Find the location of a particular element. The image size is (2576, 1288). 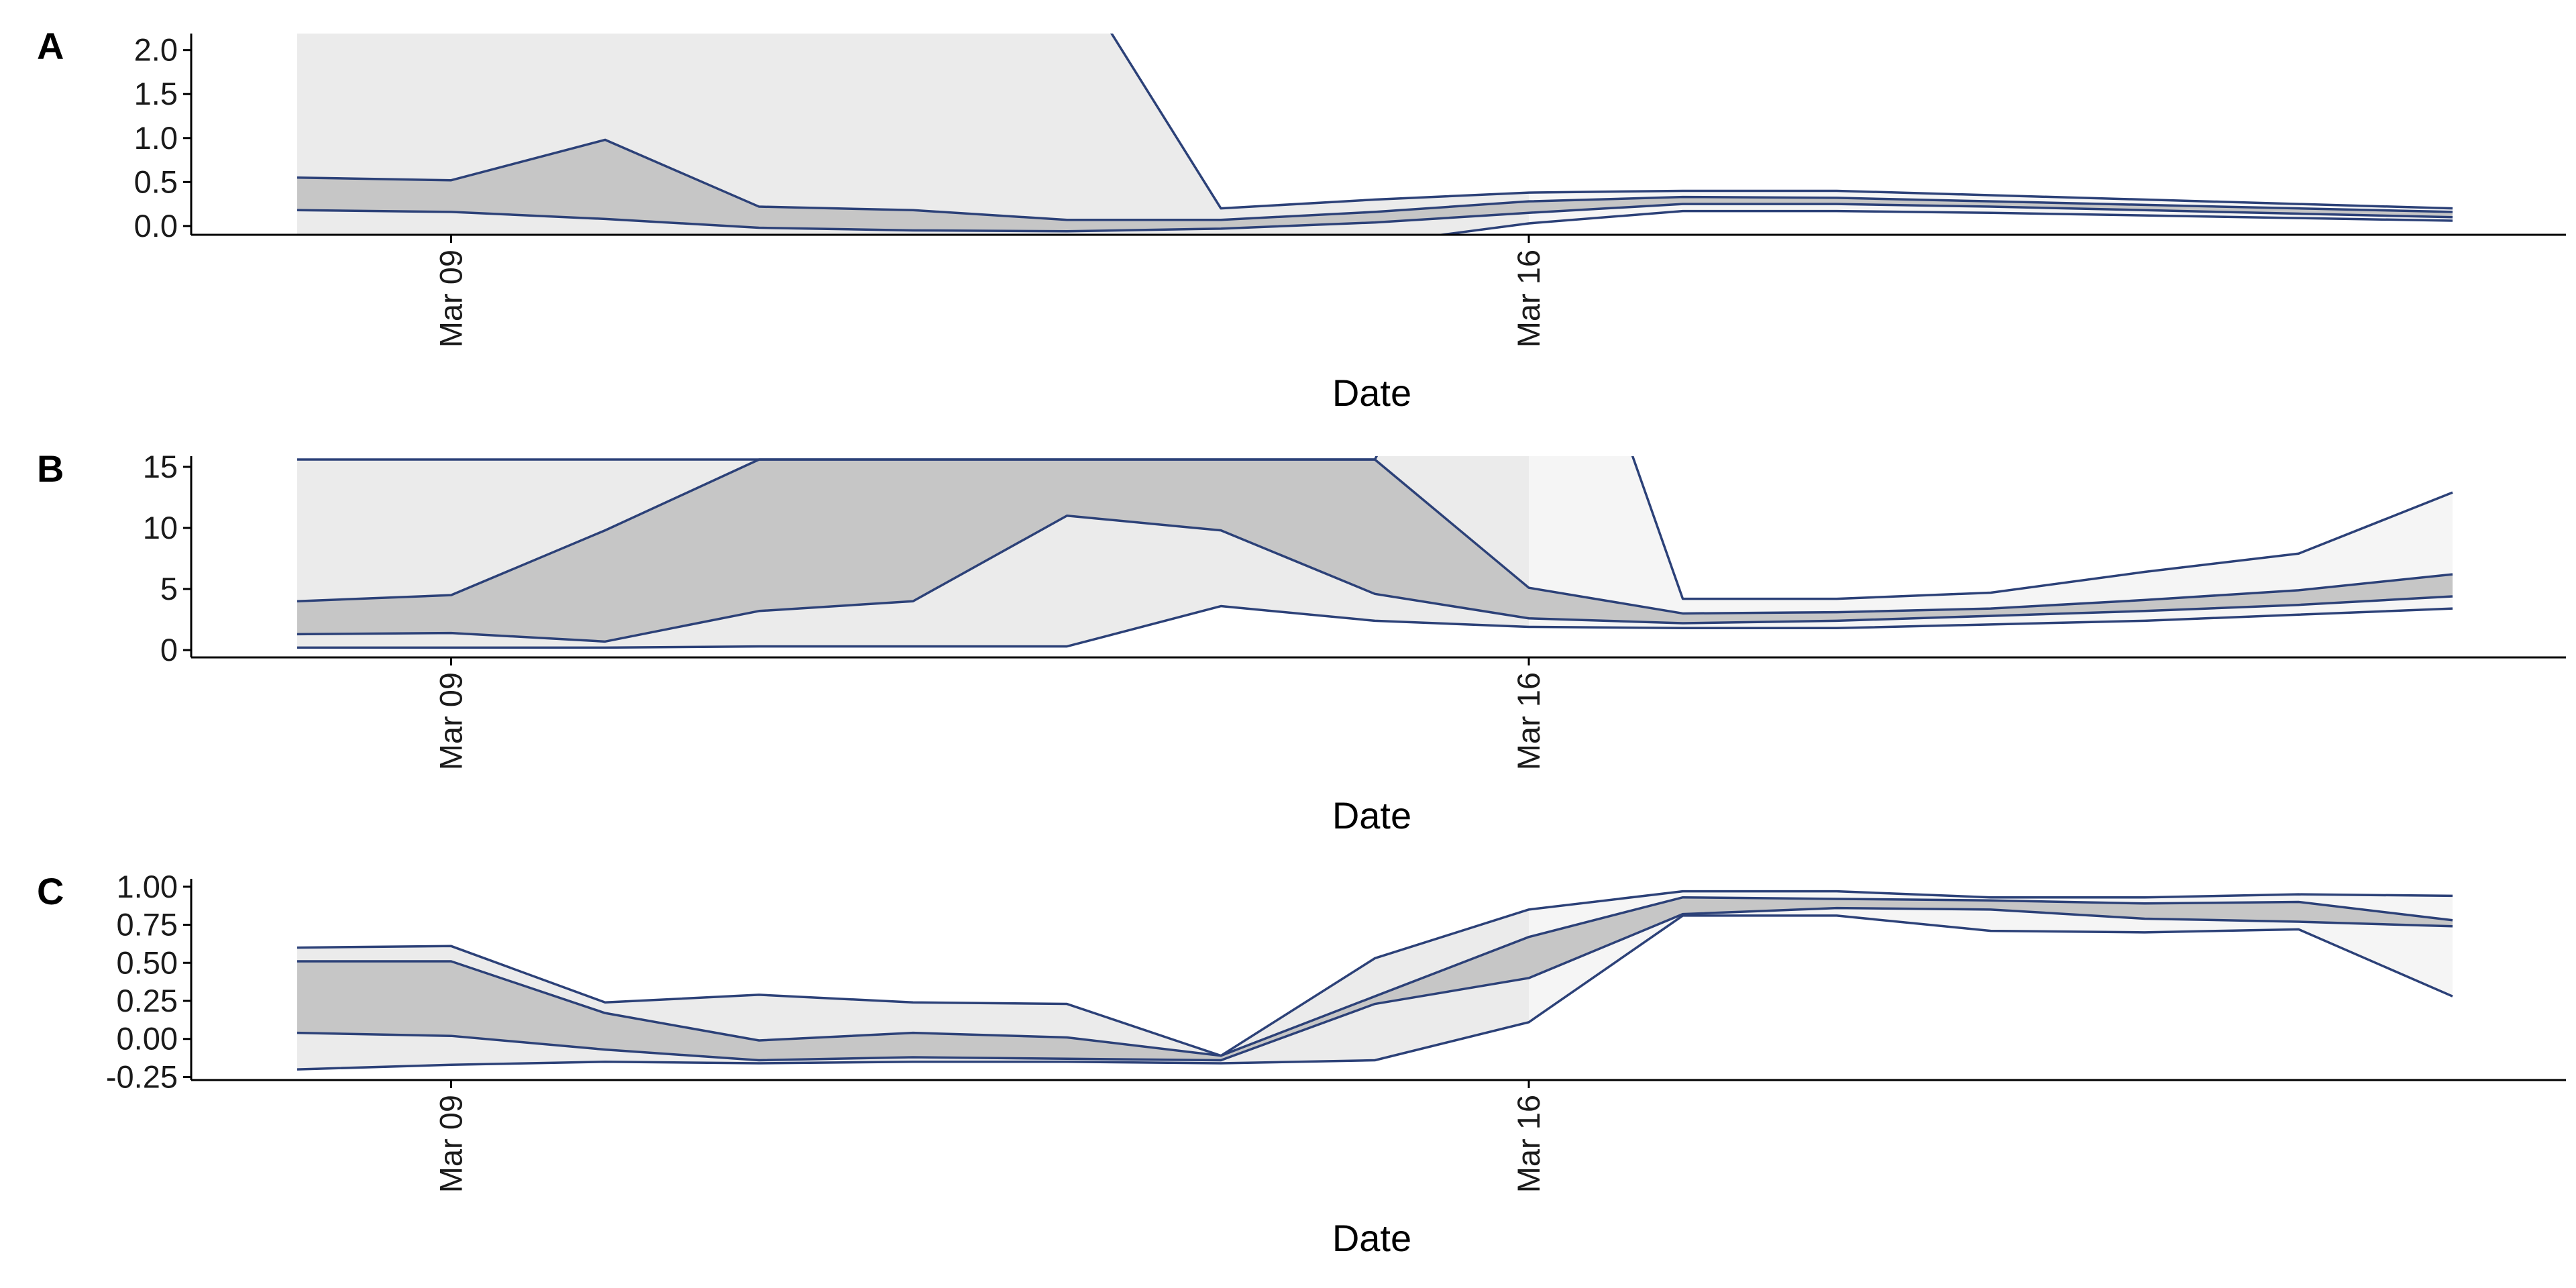

panel-a-lower-outer-line is located at coordinates (1942, 222).